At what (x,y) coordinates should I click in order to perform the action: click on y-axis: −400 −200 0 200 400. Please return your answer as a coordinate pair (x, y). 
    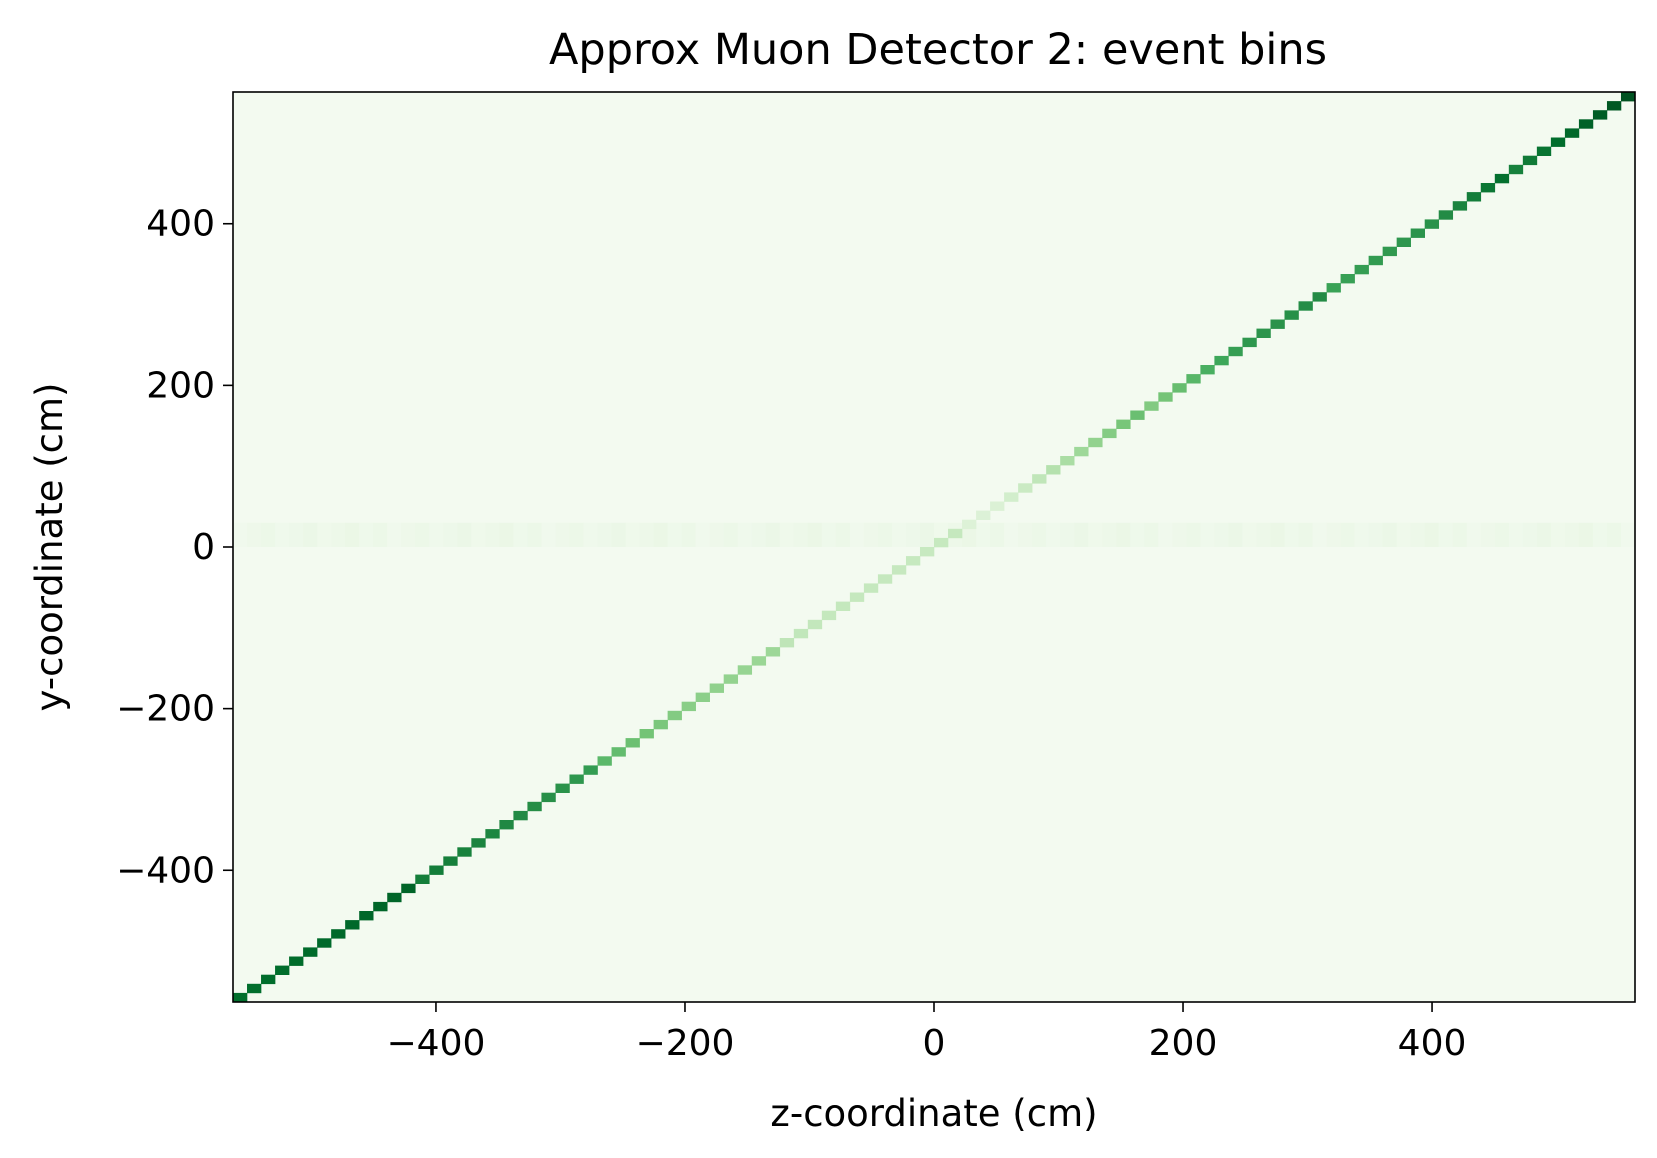
    Looking at the image, I should click on (174, 547).